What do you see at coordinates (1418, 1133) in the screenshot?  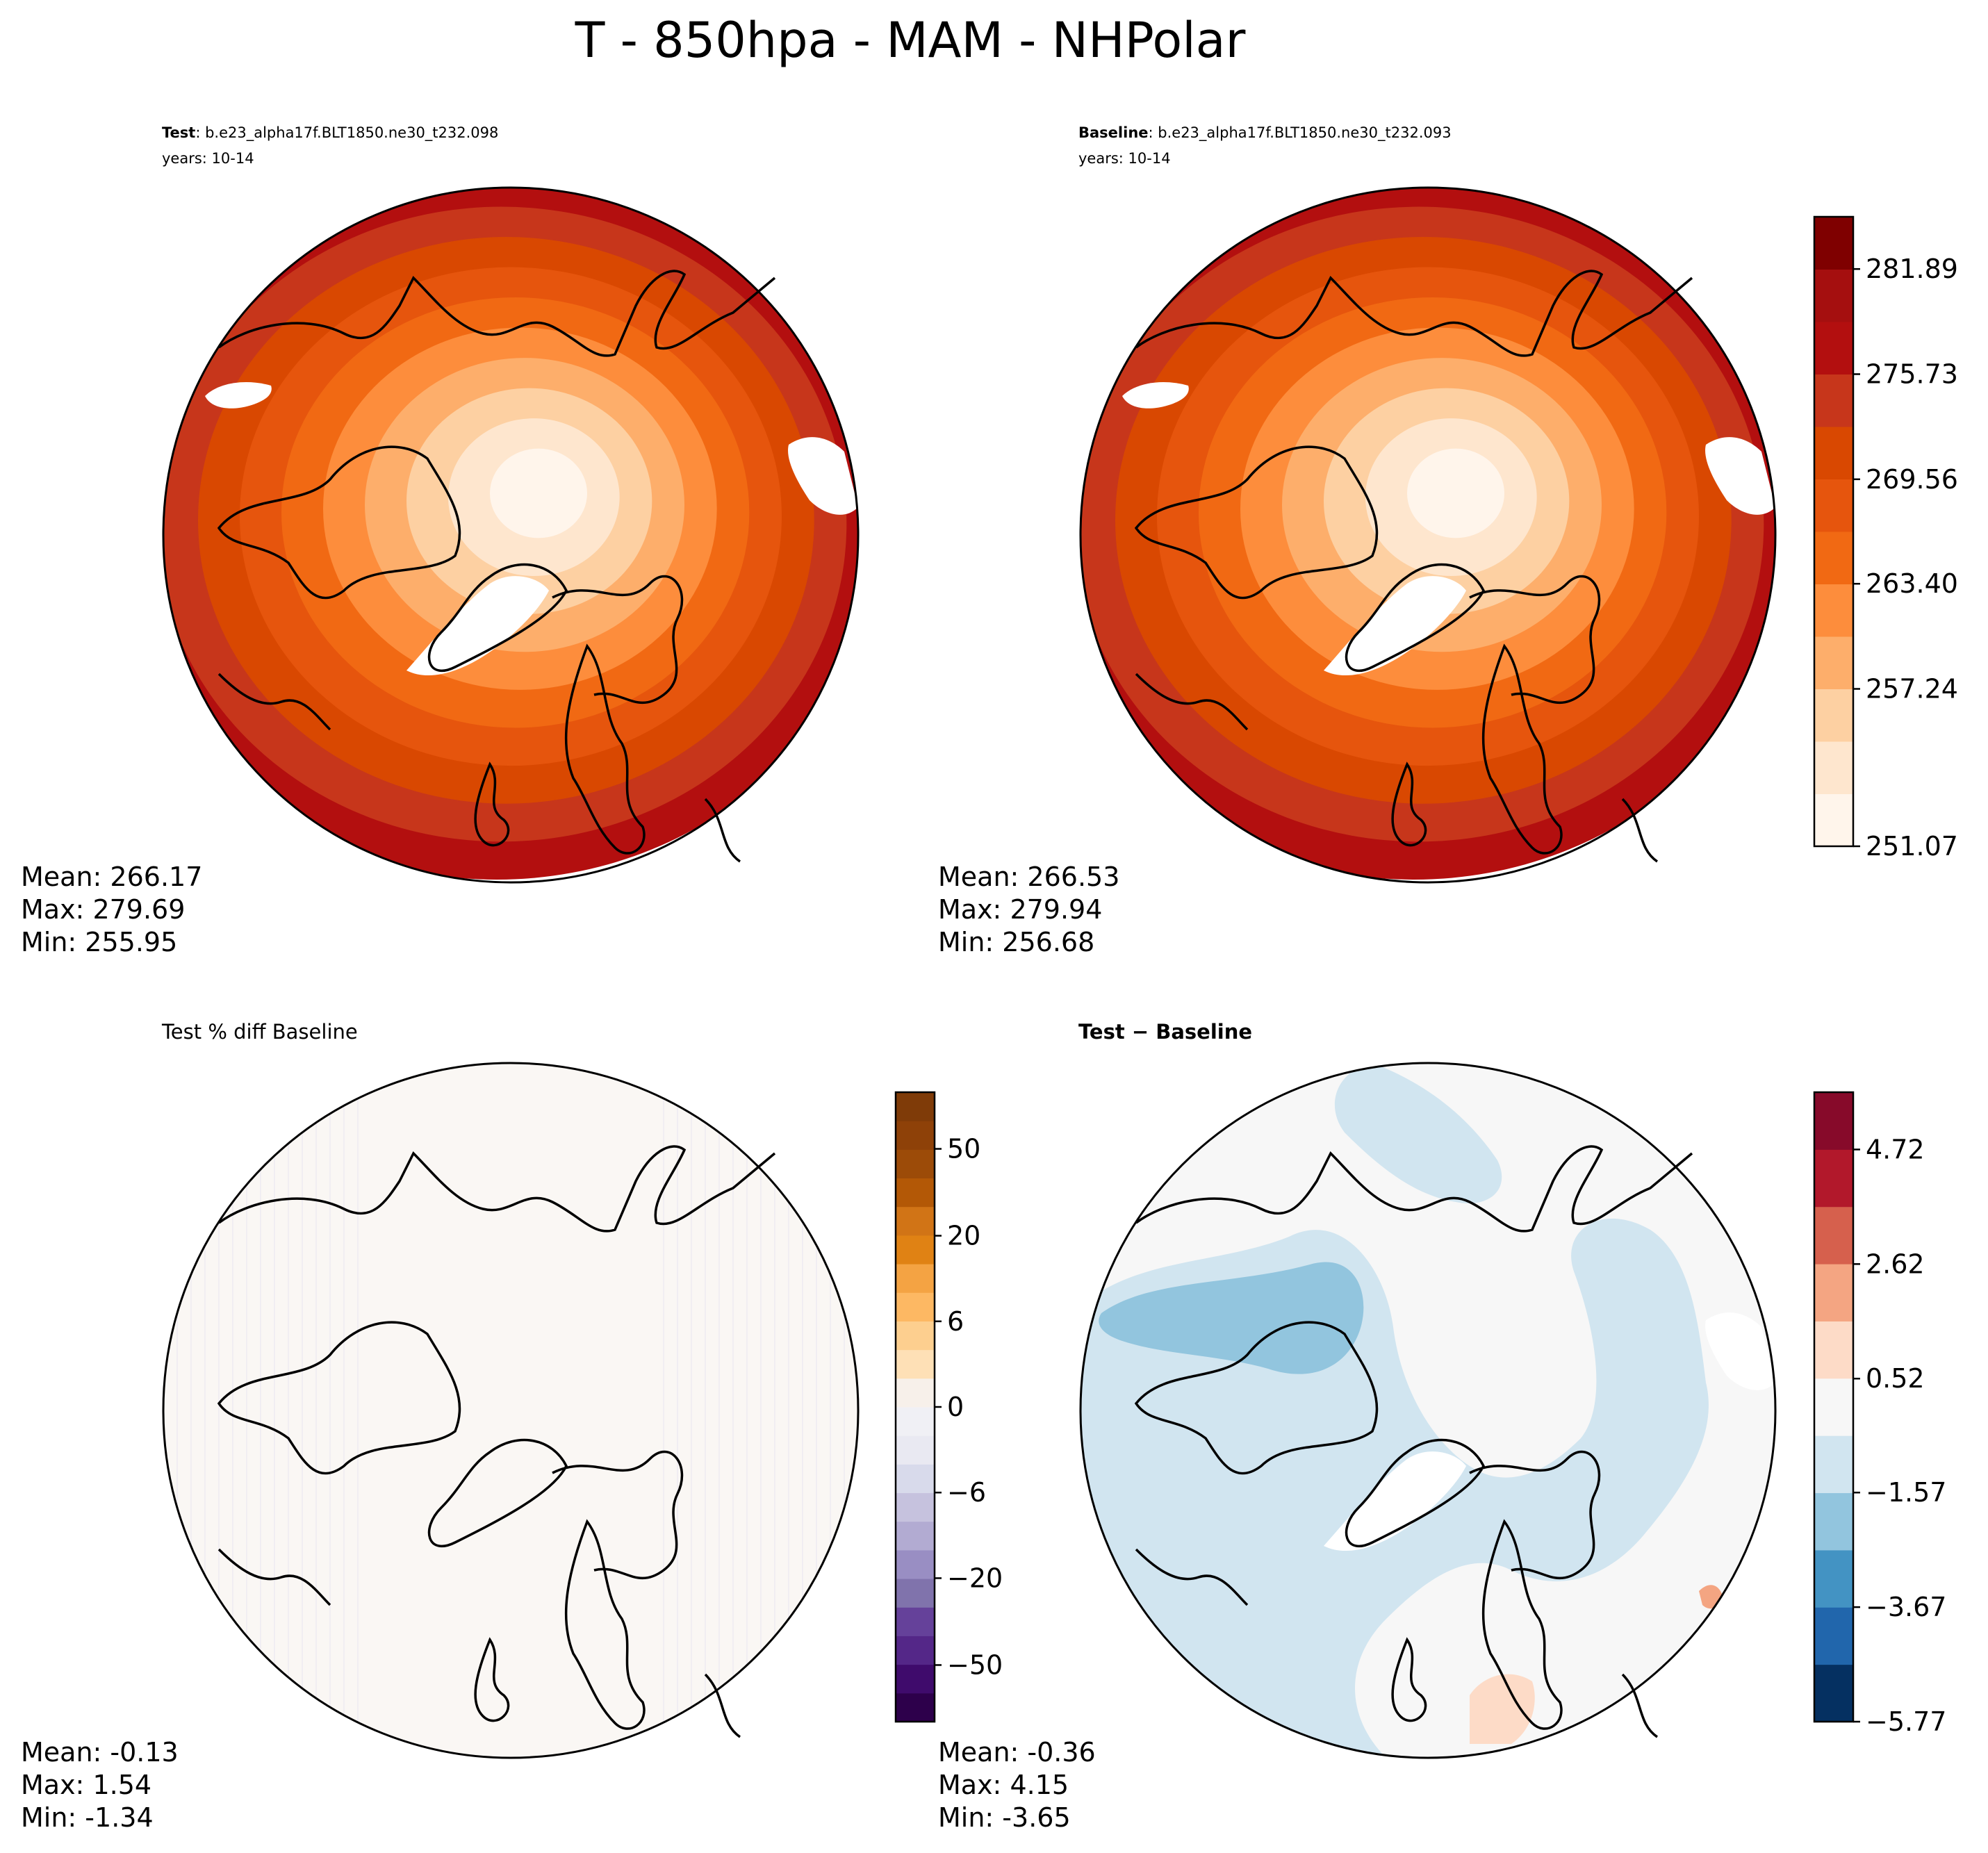 I see `abs-diff-neg-region-b` at bounding box center [1418, 1133].